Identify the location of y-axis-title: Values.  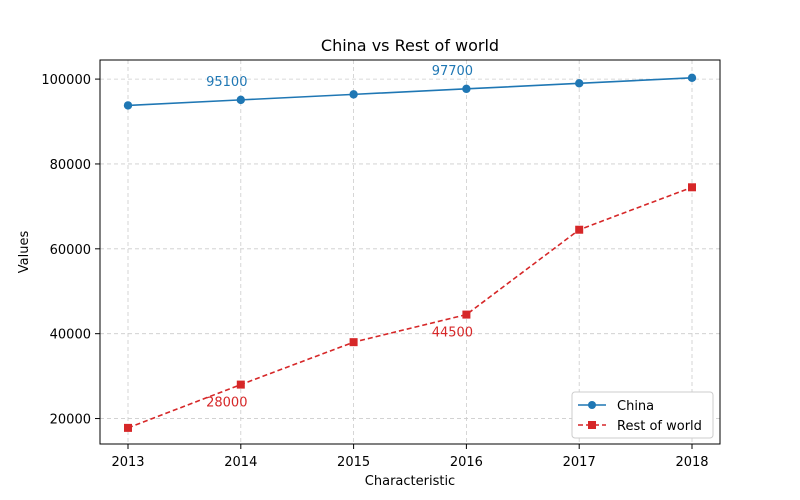
(24, 252).